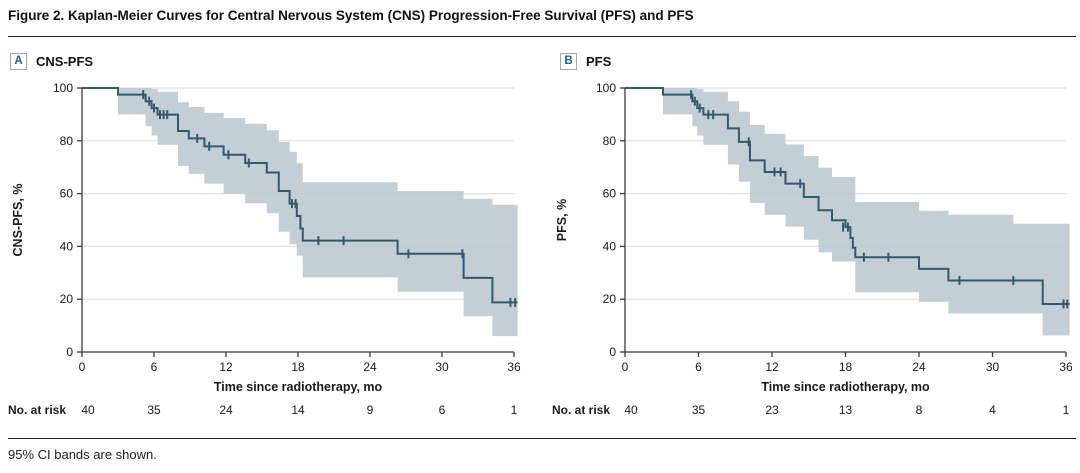  Describe the element at coordinates (542, 36) in the screenshot. I see `title-divider` at that location.